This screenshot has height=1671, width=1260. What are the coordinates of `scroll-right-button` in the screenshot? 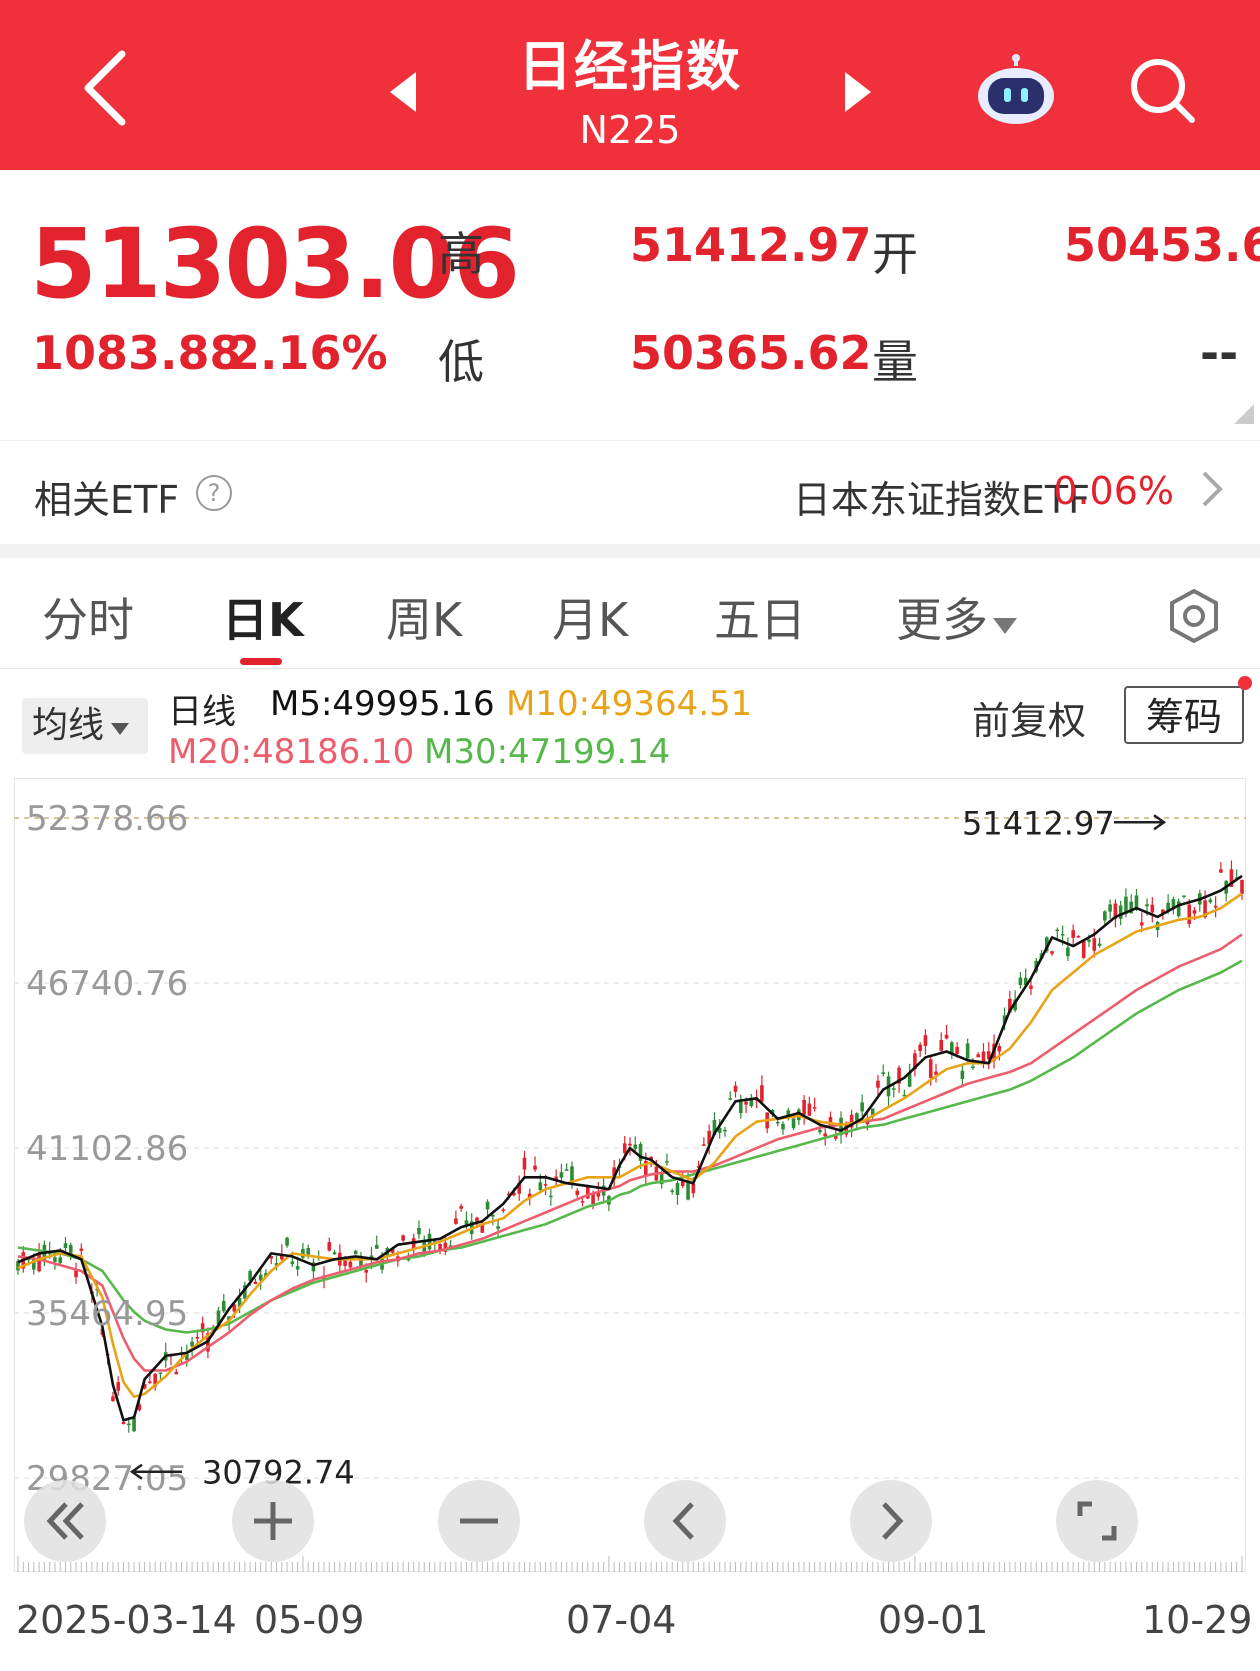 It's located at (891, 1521).